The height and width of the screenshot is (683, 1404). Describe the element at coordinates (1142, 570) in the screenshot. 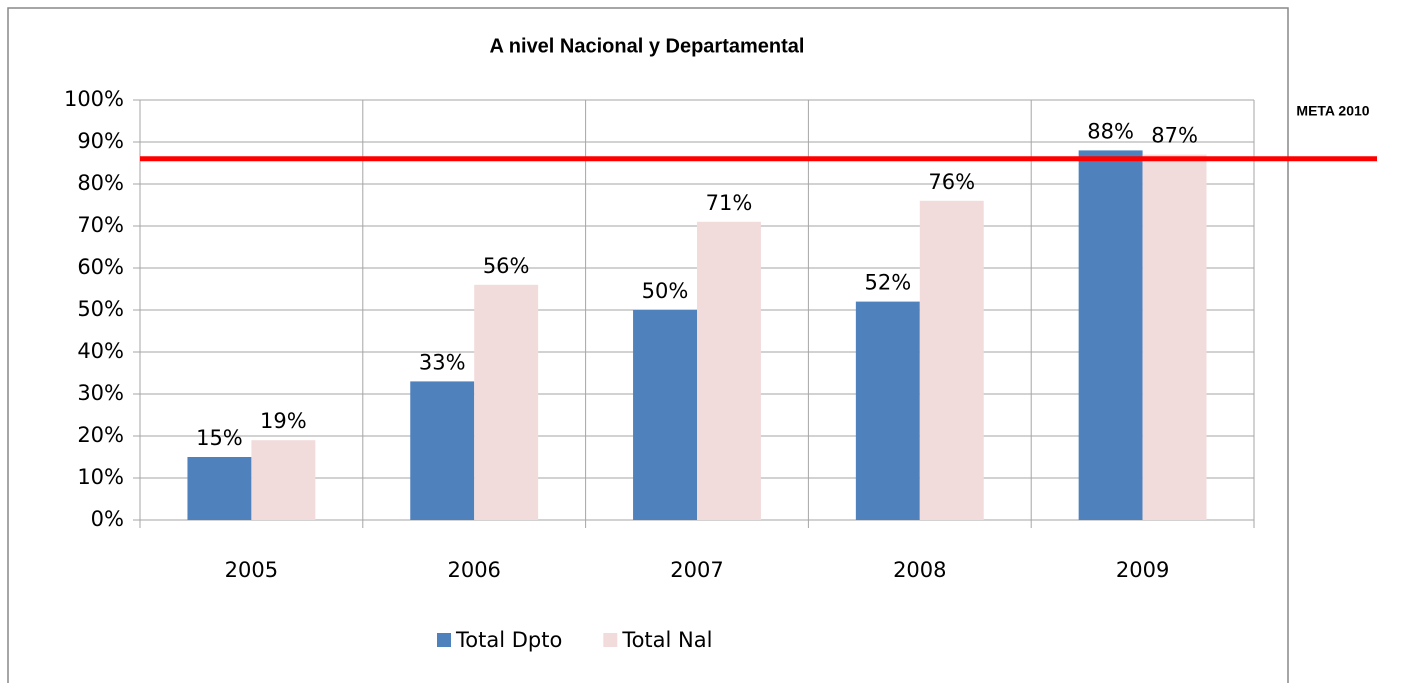

I see `x-tick-label: 2009` at that location.